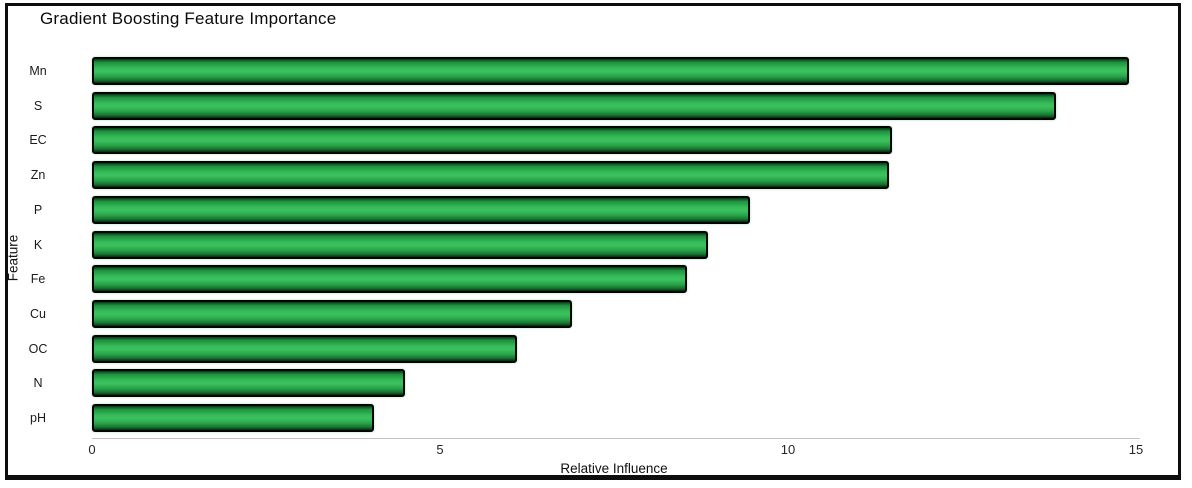 This screenshot has width=1192, height=488. I want to click on x-tick-label-5: 5, so click(440, 449).